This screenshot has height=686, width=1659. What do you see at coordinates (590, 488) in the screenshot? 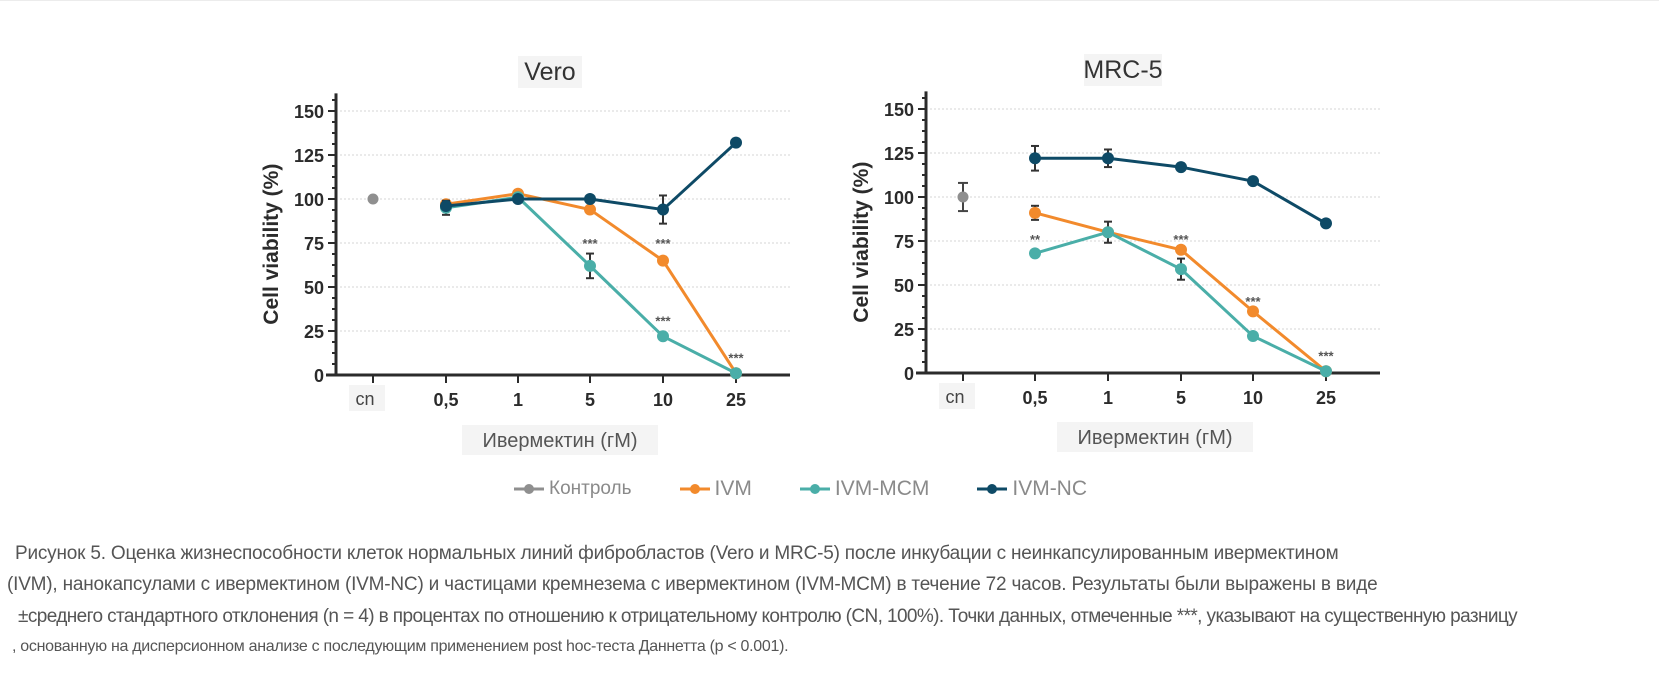
I see `legend-label-control: Контроль` at bounding box center [590, 488].